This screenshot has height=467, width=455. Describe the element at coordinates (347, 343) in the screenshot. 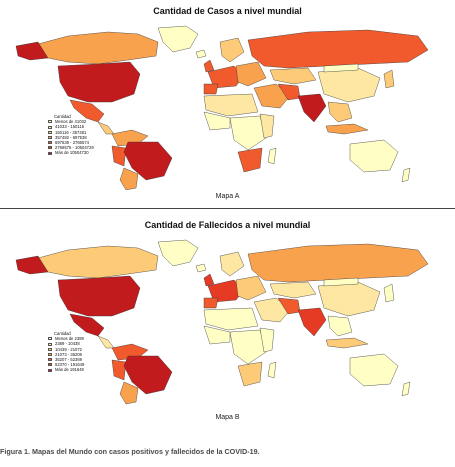

I see `region-indonesia` at that location.